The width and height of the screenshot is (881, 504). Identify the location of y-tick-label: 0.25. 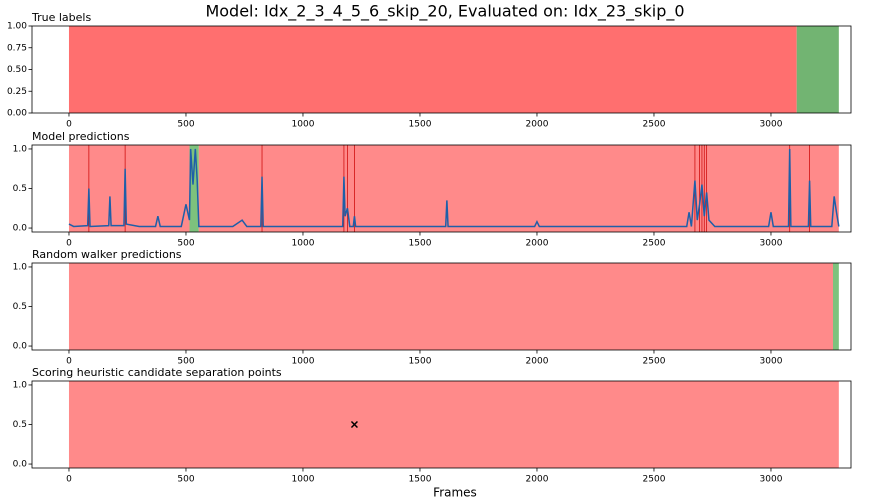
(17, 92).